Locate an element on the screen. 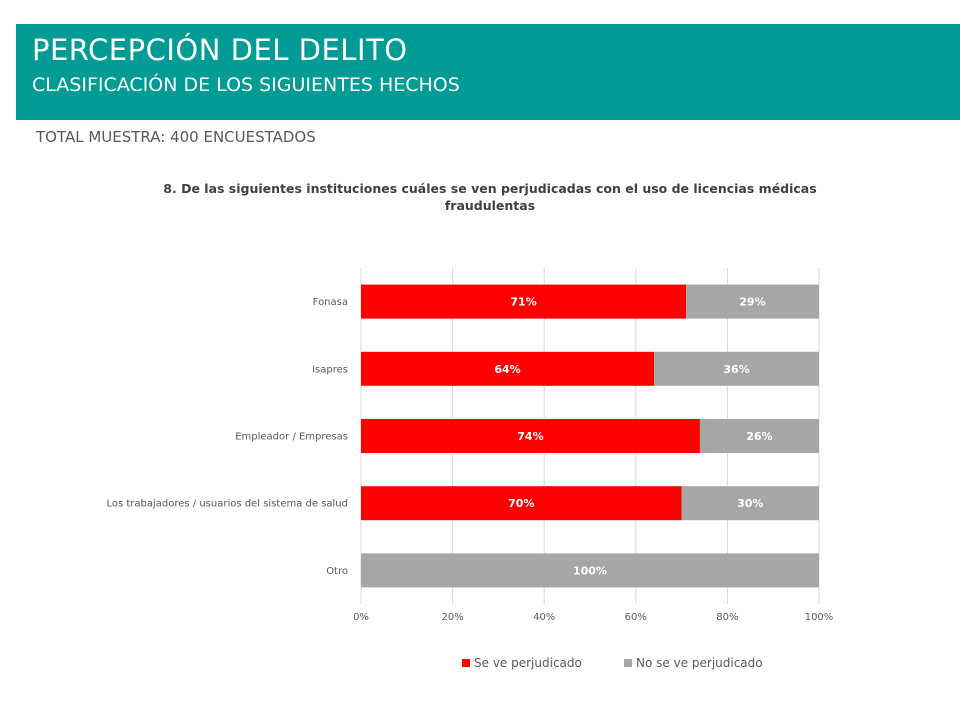 The image size is (960, 720). legend-label: No se ve perjudicado is located at coordinates (699, 663).